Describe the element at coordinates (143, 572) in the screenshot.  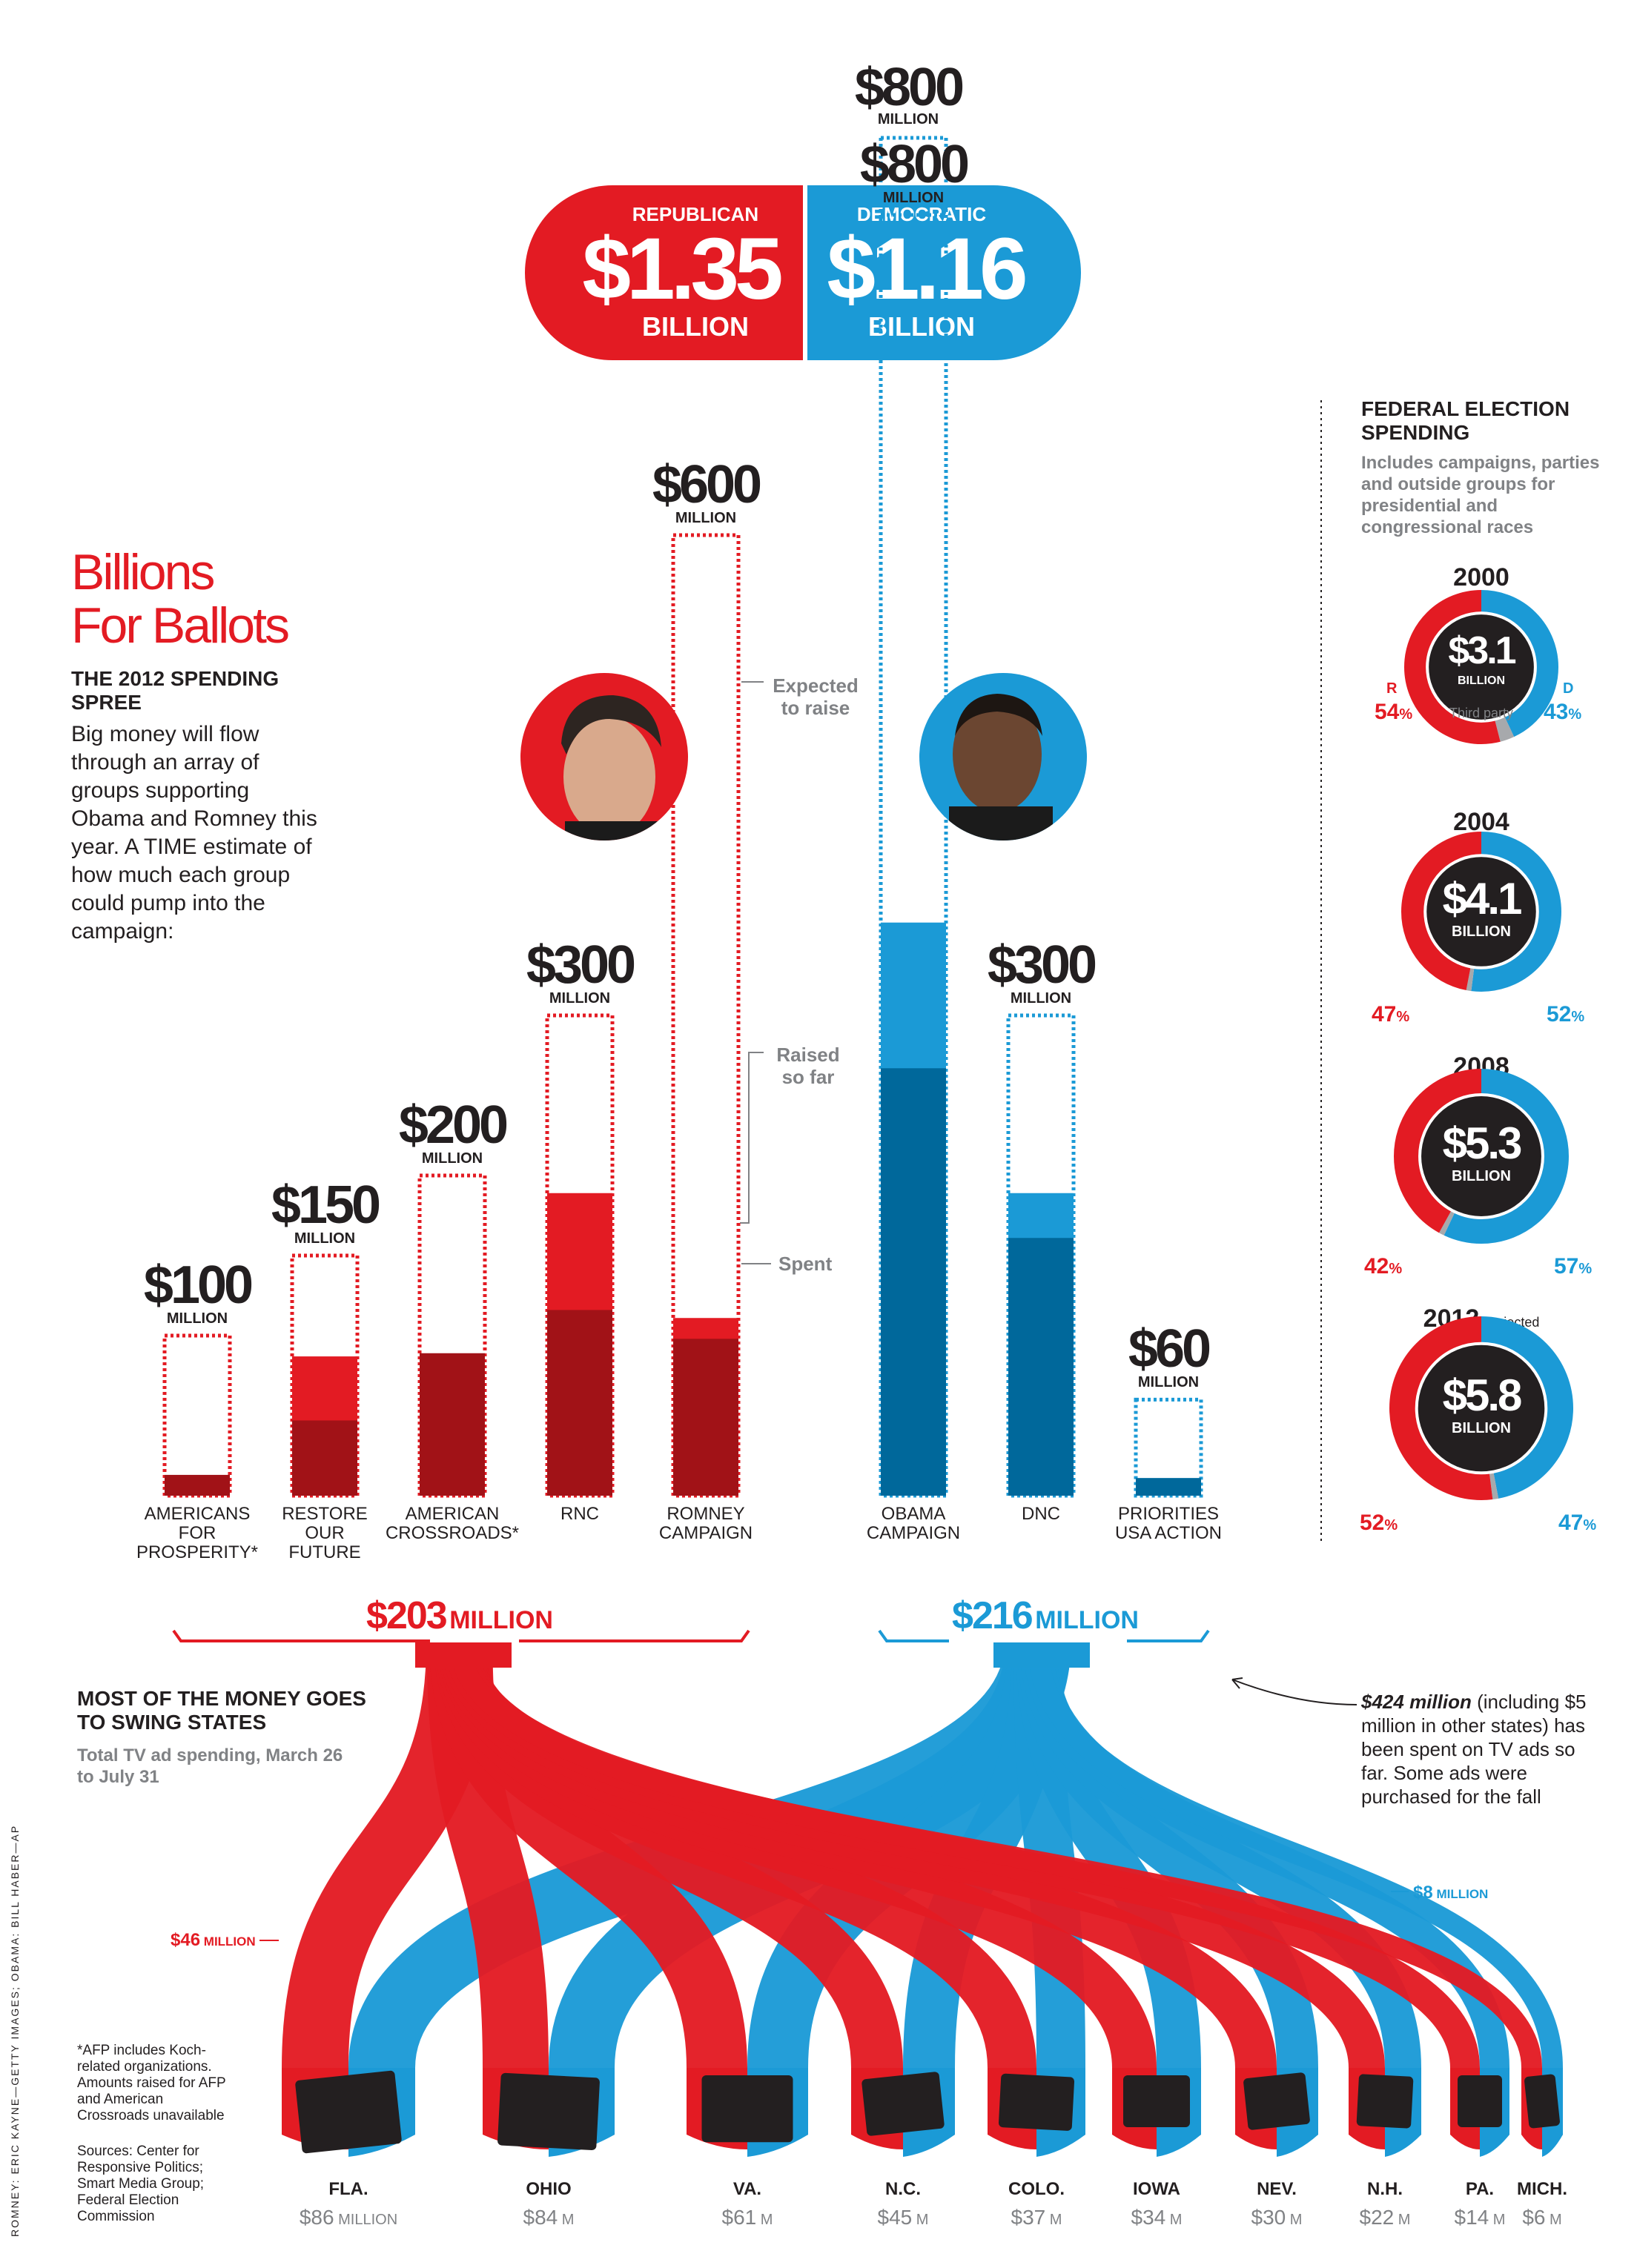
I see `title-line-1: Billions` at that location.